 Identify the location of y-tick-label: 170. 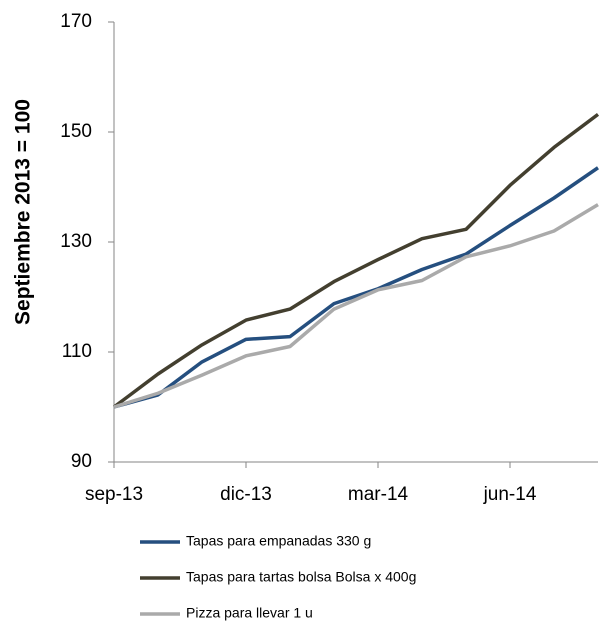
(76, 21).